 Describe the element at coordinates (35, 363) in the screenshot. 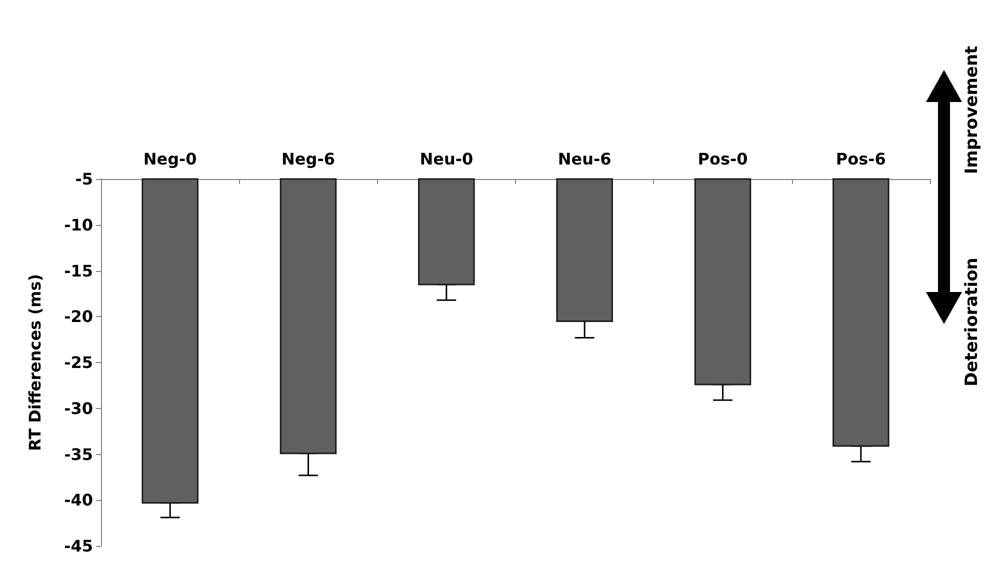

I see `y-axis-title: RT Differences (ms)` at that location.